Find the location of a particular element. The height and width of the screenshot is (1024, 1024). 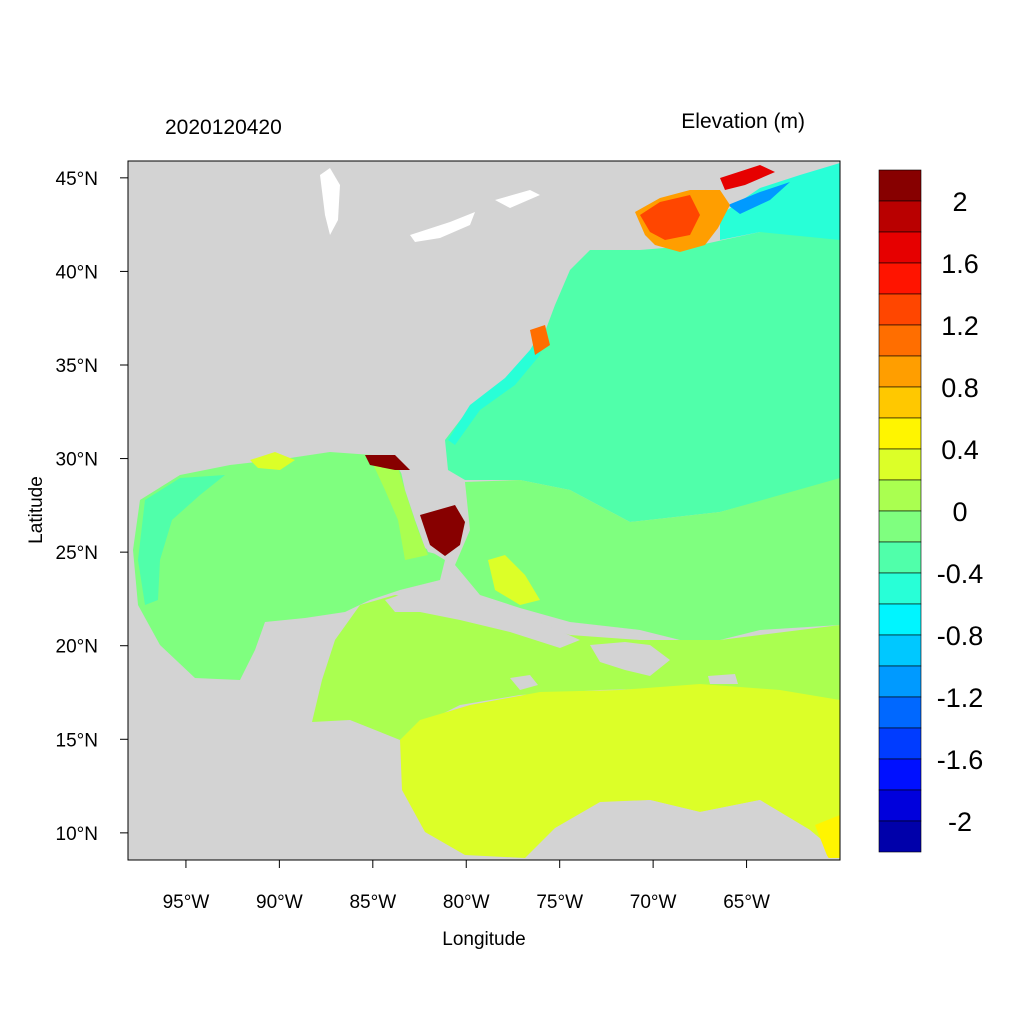

colorbar-label: 0 is located at coordinates (959, 512).